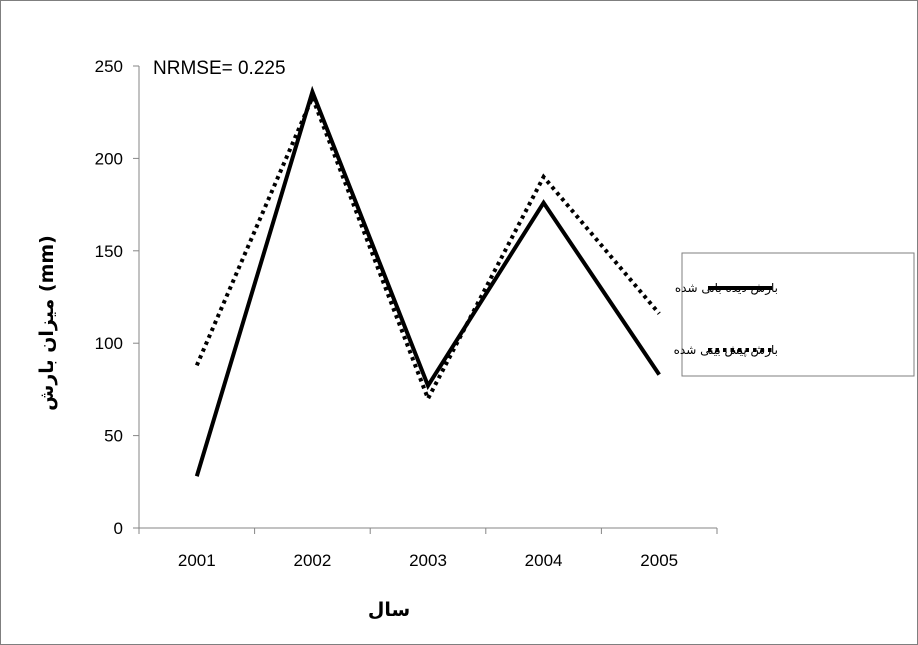  I want to click on nrmse-annotation: NRMSE= 0.225, so click(219, 68).